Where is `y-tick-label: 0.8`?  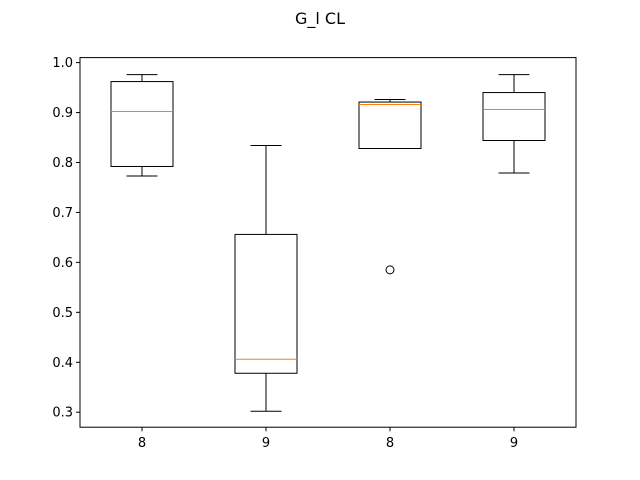 y-tick-label: 0.8 is located at coordinates (62, 163).